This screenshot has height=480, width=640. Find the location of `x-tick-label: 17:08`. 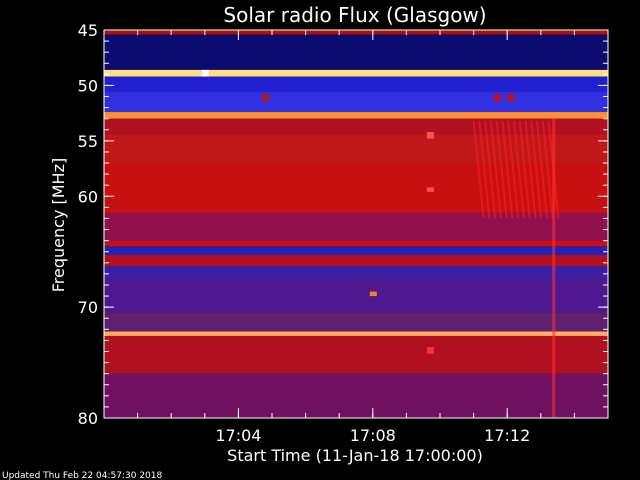

x-tick-label: 17:08 is located at coordinates (373, 435).